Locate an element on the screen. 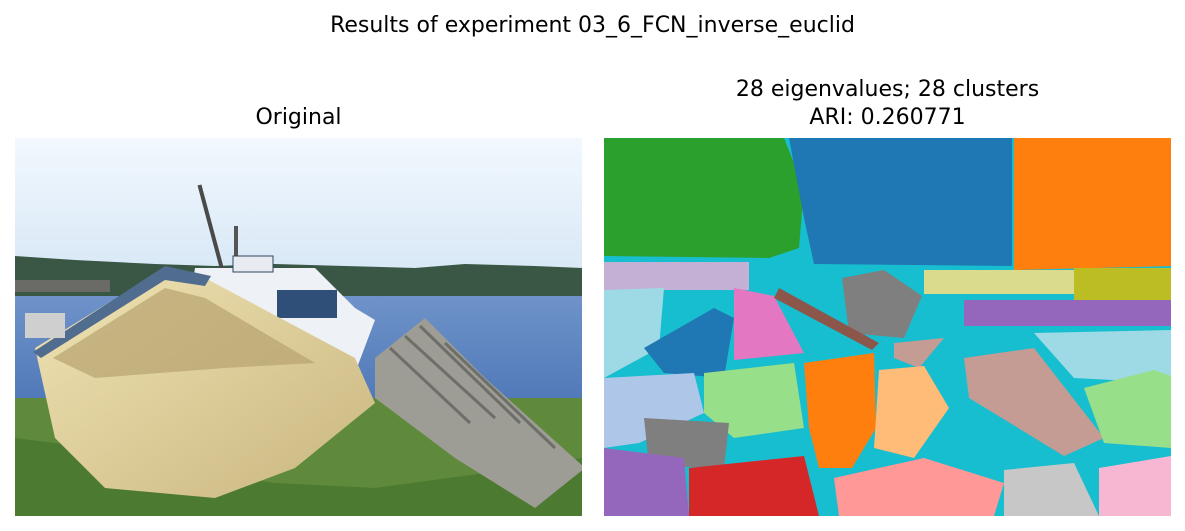 Image resolution: width=1185 pixels, height=531 pixels. cluster-light-green-right is located at coordinates (1127, 409).